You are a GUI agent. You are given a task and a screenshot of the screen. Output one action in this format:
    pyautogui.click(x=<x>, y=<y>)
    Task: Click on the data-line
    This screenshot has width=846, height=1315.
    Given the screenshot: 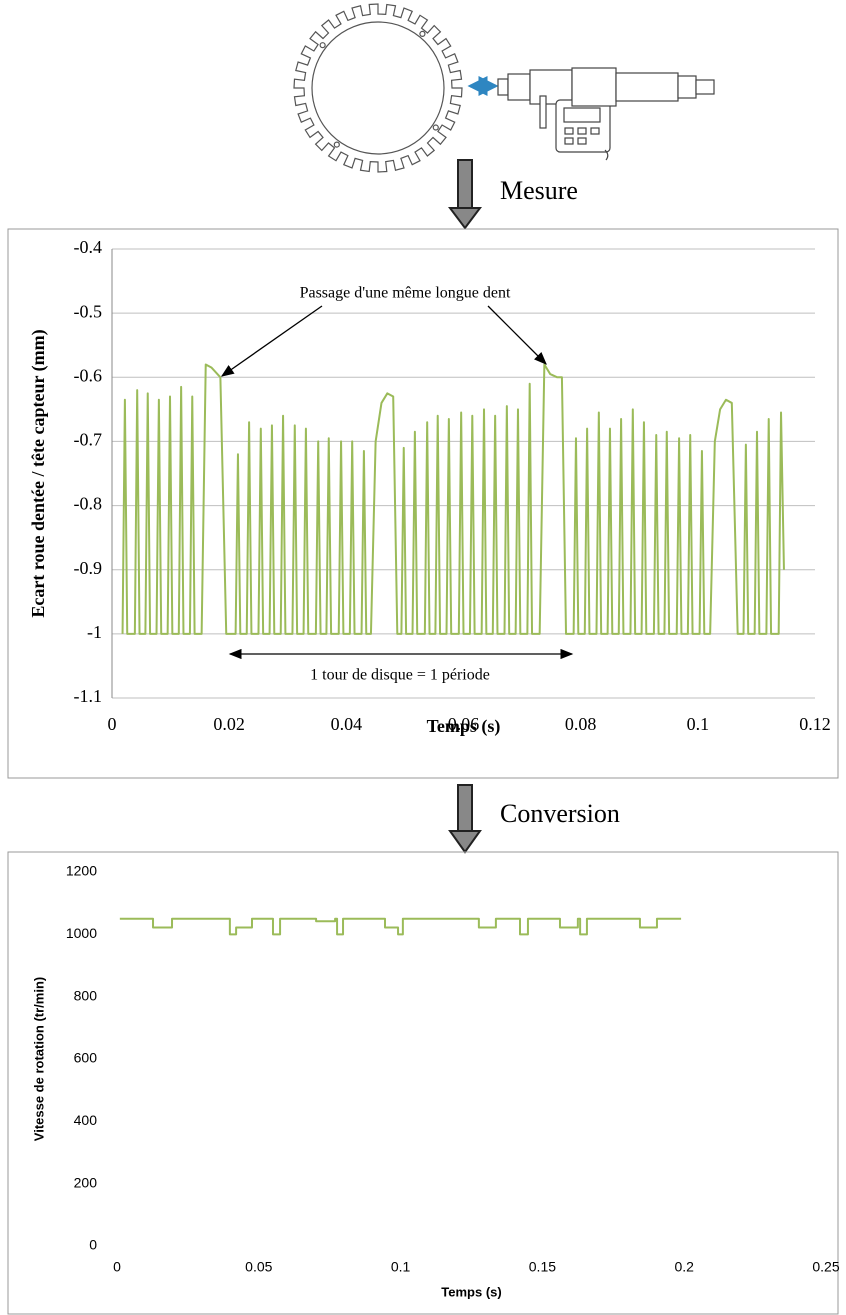 What is the action you would take?
    pyautogui.click(x=400, y=926)
    